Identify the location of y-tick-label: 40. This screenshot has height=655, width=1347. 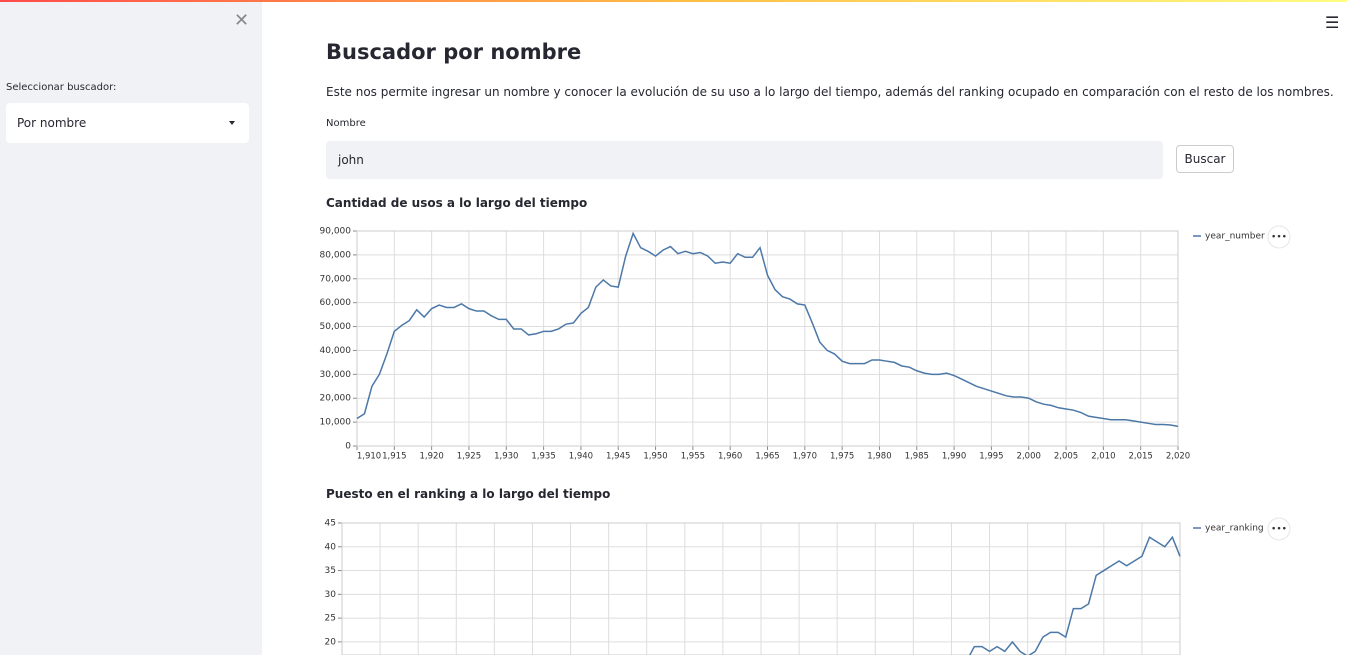
(331, 547).